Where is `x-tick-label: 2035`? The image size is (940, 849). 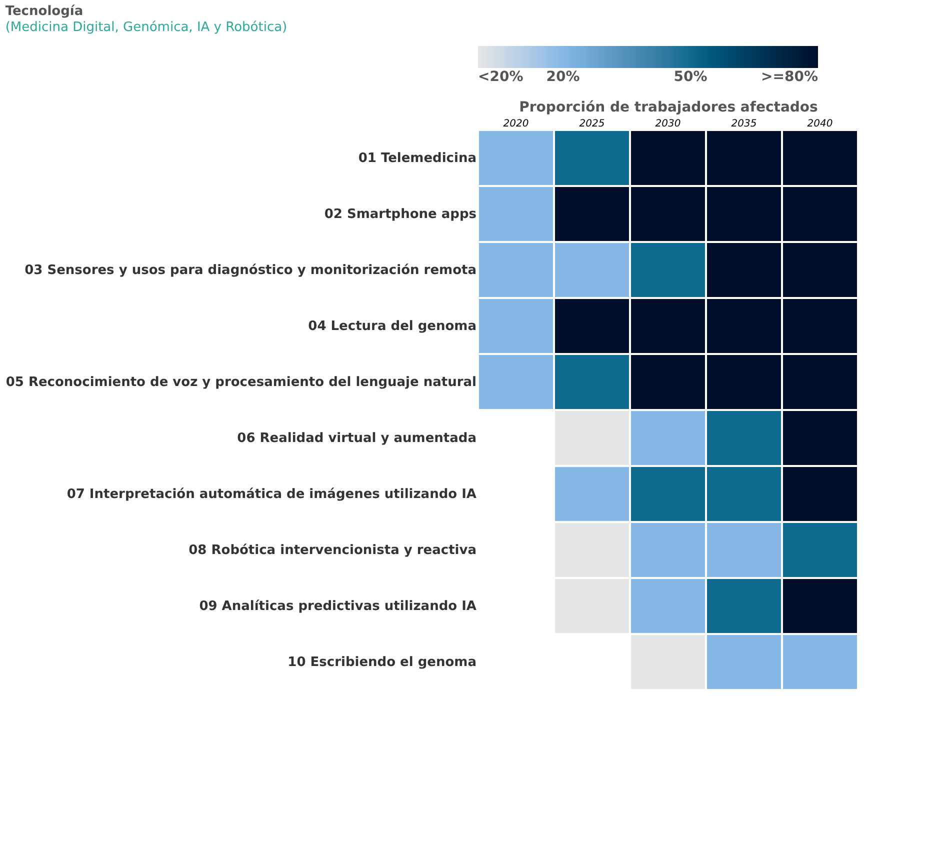
x-tick-label: 2035 is located at coordinates (744, 124).